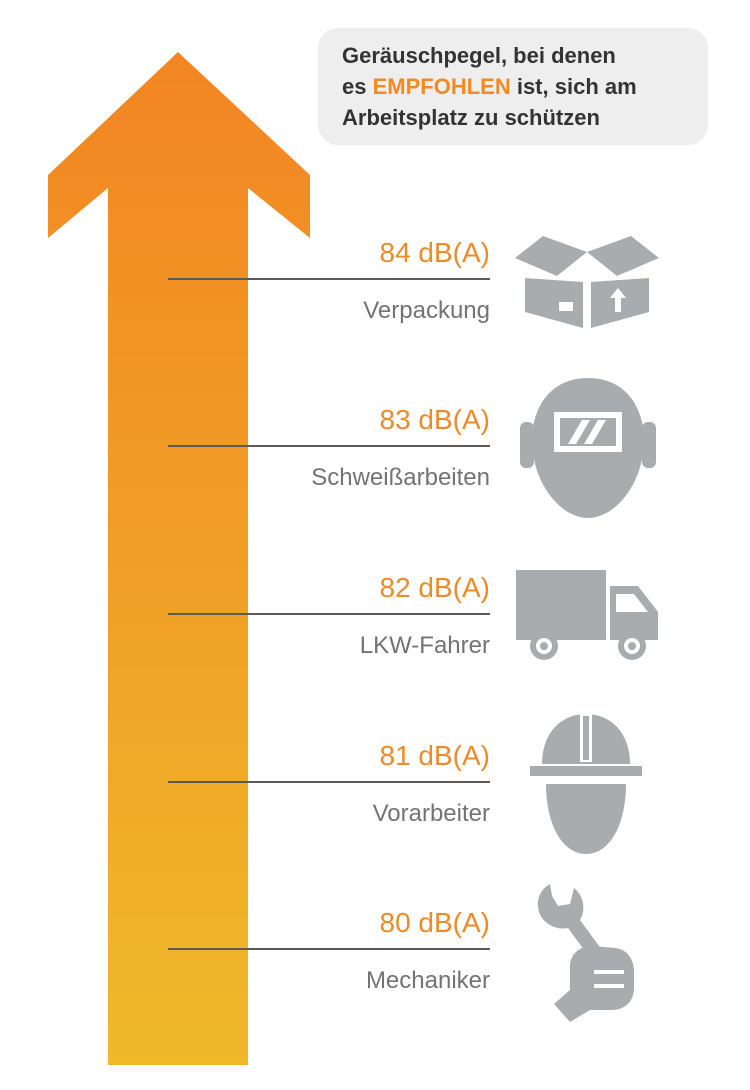  I want to click on title-line-3: Arbeitsplatz zu schützen, so click(471, 117).